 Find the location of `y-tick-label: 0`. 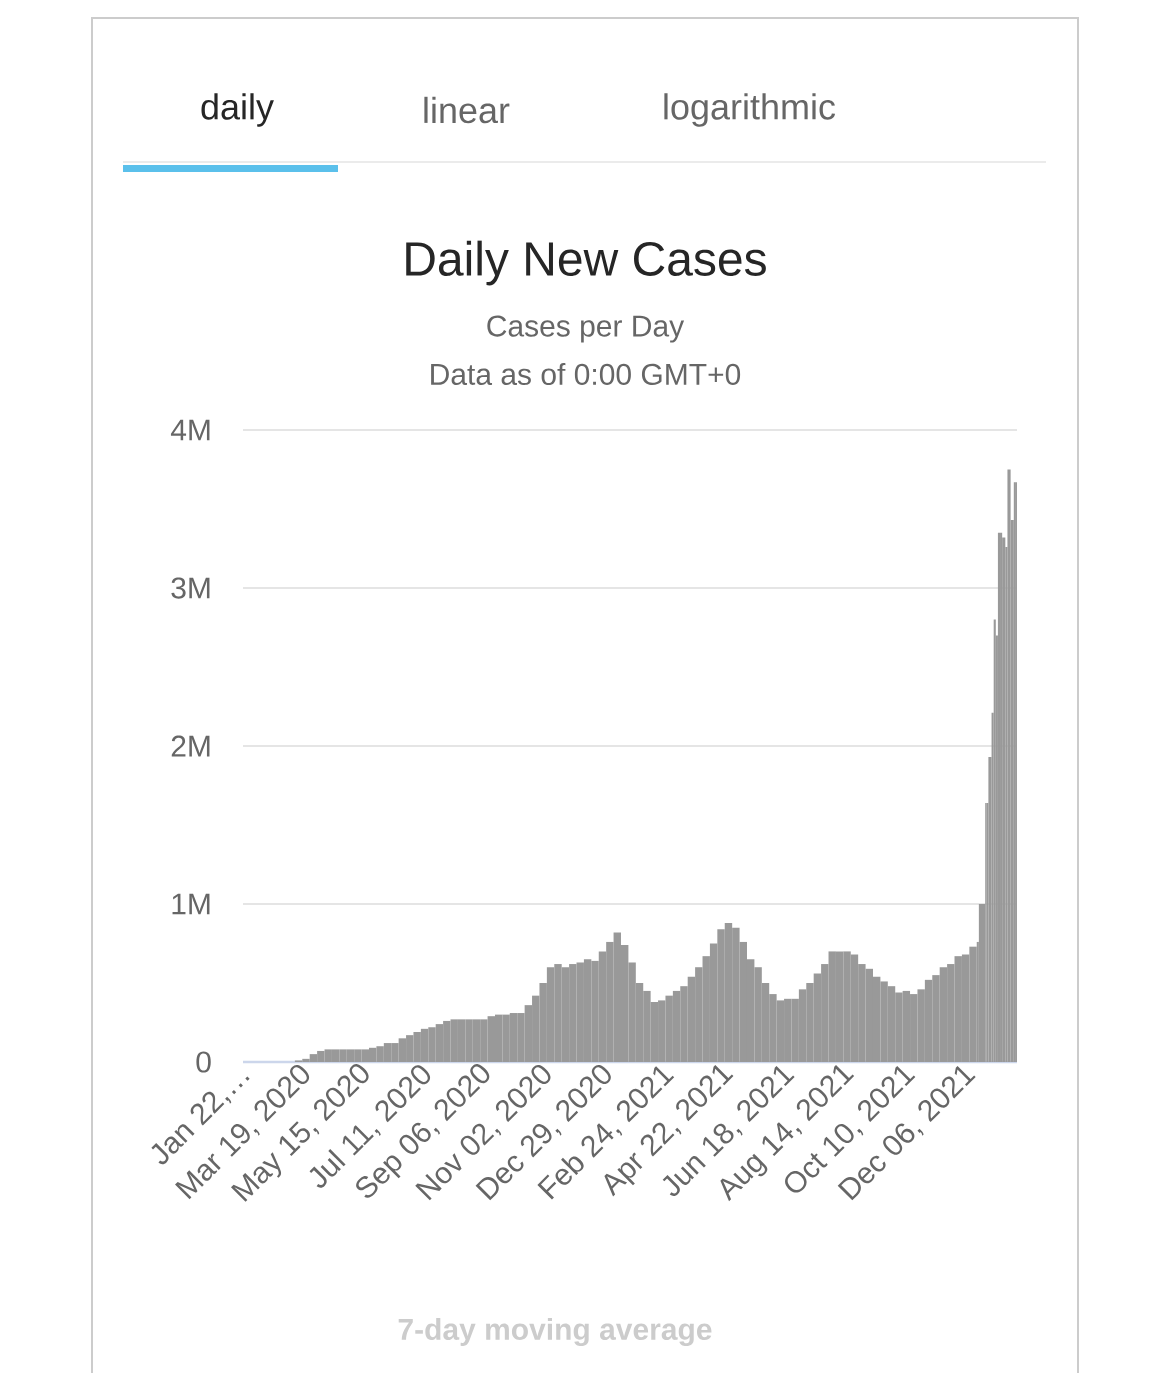

y-tick-label: 0 is located at coordinates (203, 1062).